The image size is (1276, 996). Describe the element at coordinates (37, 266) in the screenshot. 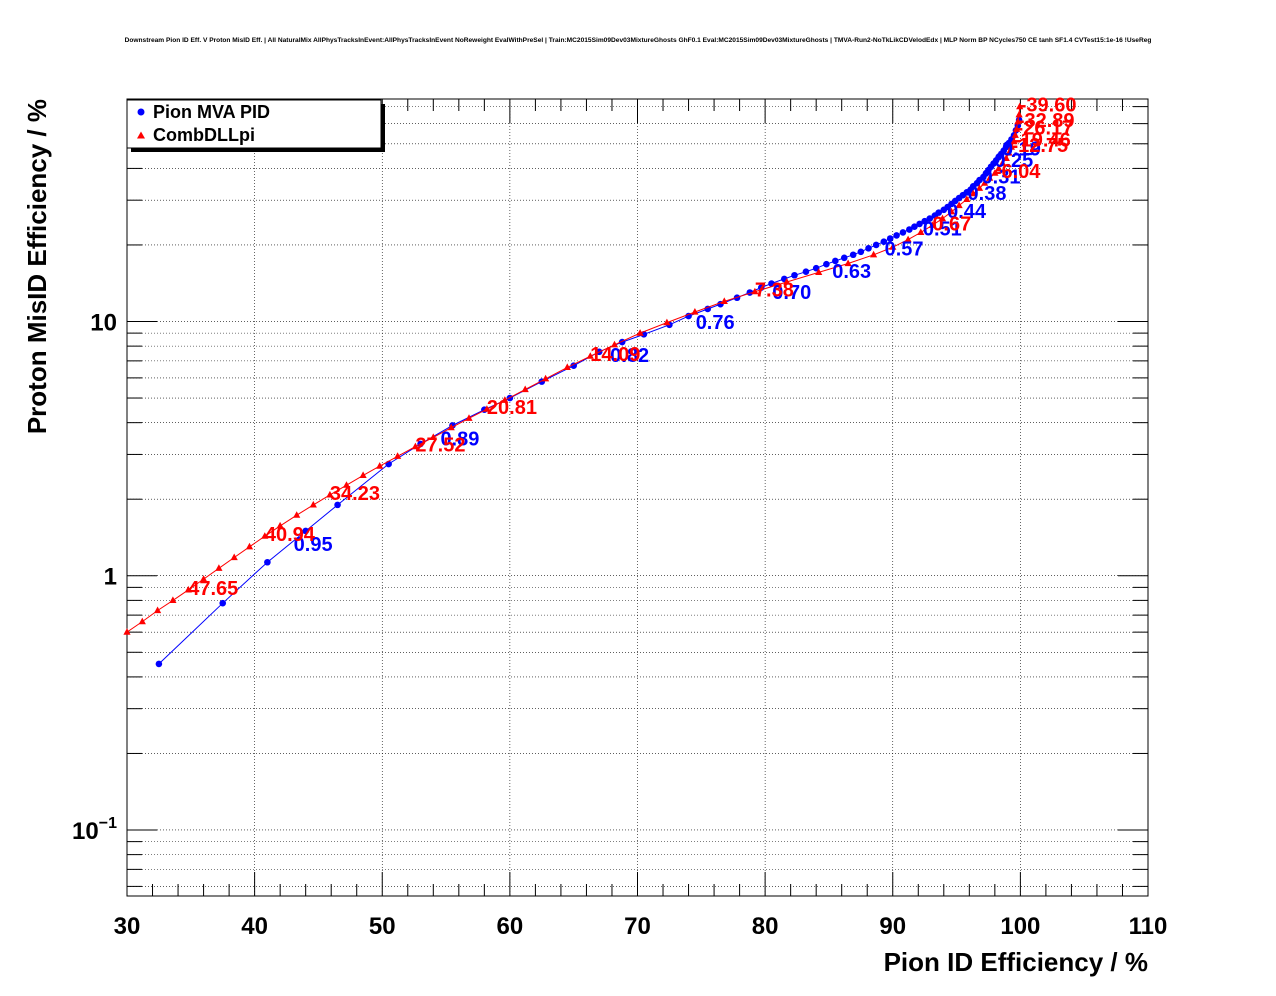

I see `y-axis-label: Proton MisID Efficiency / %` at that location.